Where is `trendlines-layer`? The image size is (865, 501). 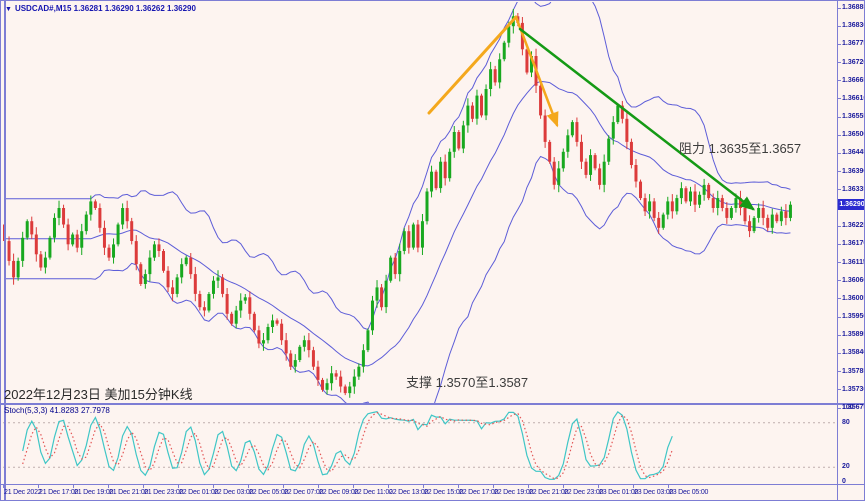
trendlines-layer is located at coordinates (591, 113).